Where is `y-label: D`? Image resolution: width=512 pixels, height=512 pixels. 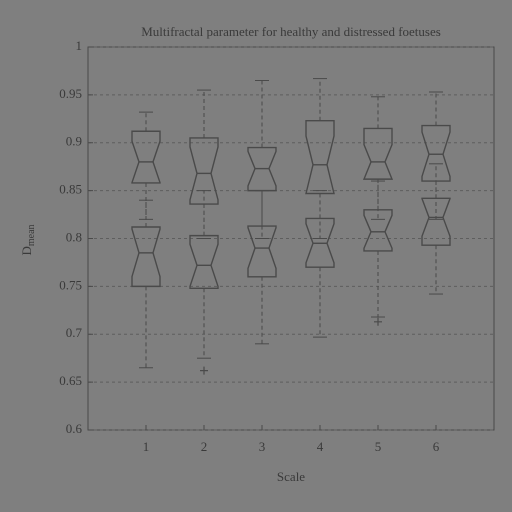 y-label: D is located at coordinates (26, 250).